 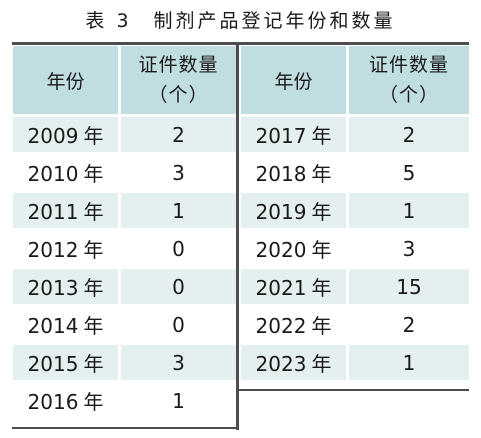 I want to click on year-cell: 2017 年, so click(x=295, y=136).